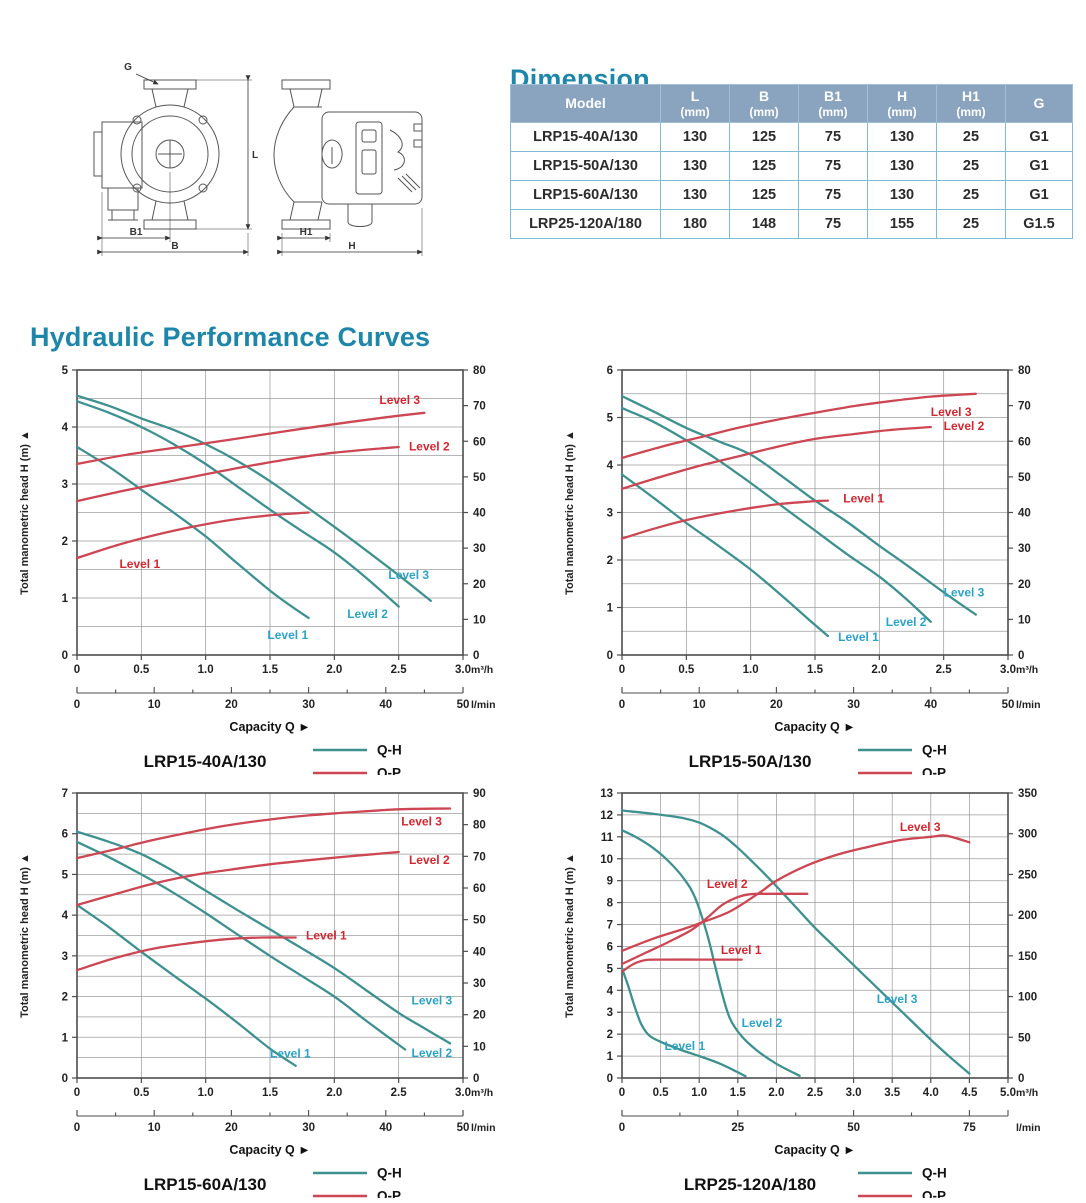 The height and width of the screenshot is (1203, 1086). I want to click on table-row: LRP15-60A/130 130 125 75 130 25 G1, so click(791, 195).